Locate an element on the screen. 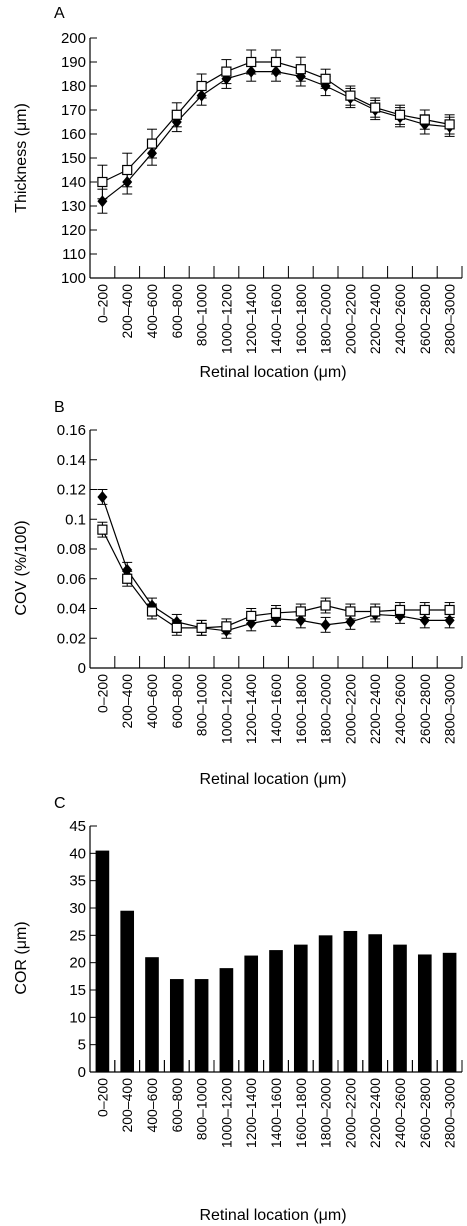 The height and width of the screenshot is (1226, 467). y-tick-label: 0.06 is located at coordinates (71, 579).